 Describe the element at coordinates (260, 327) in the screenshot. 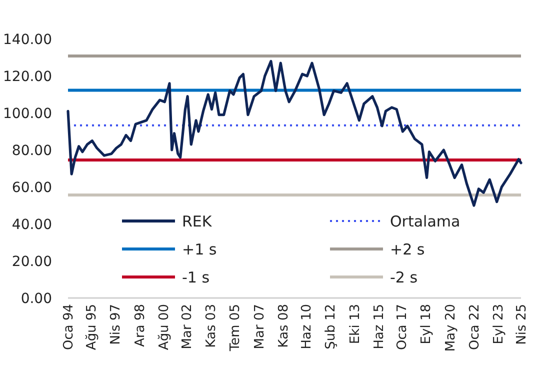

I see `x-tick-label: Mar 07` at that location.